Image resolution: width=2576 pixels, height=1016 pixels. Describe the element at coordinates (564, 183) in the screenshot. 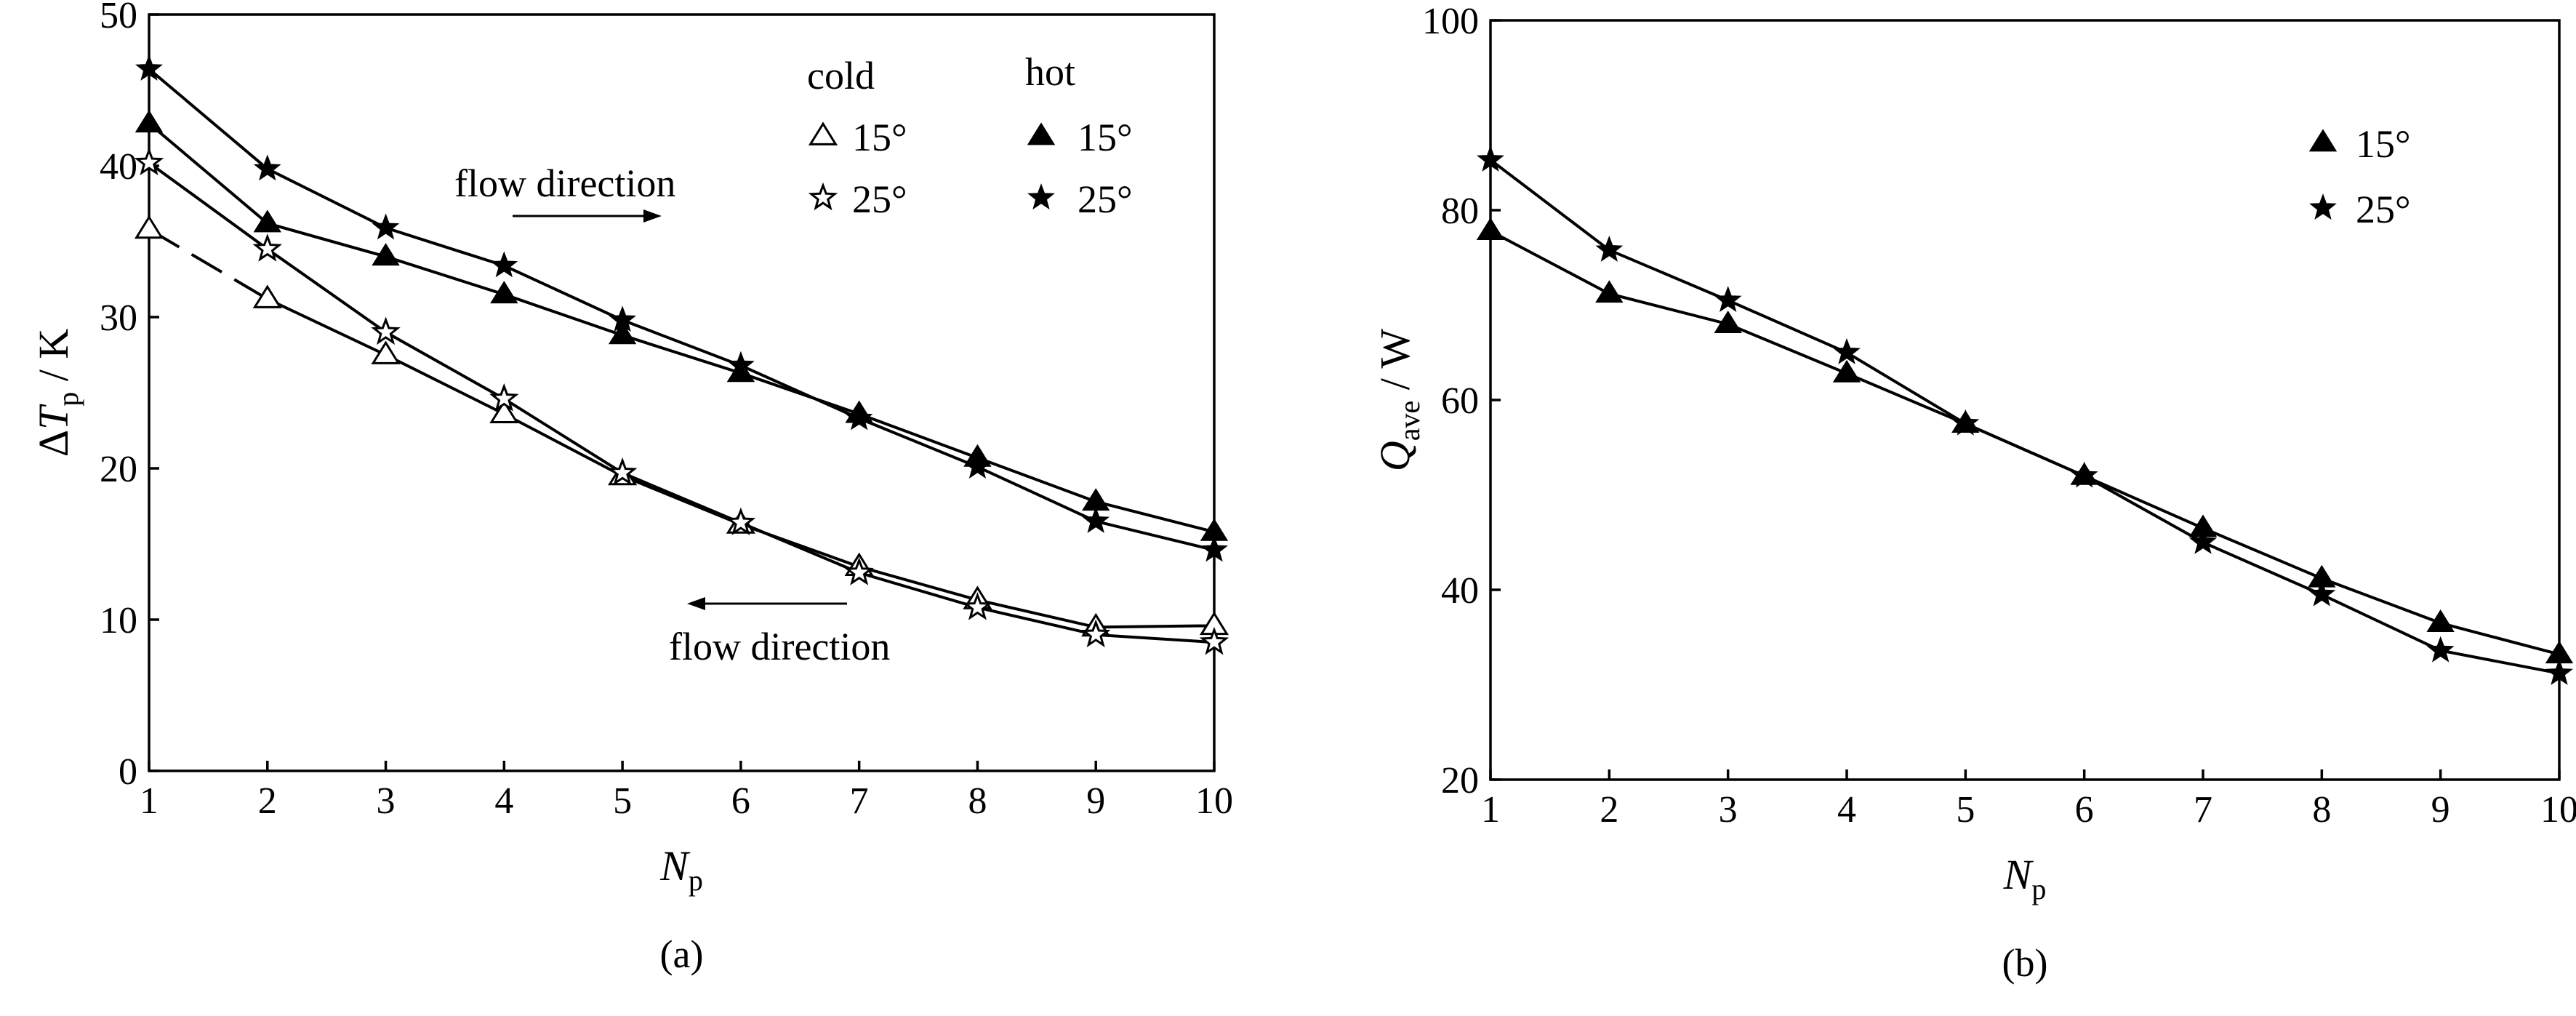

I see `annotation-flow-direction-hot: flow direction` at that location.